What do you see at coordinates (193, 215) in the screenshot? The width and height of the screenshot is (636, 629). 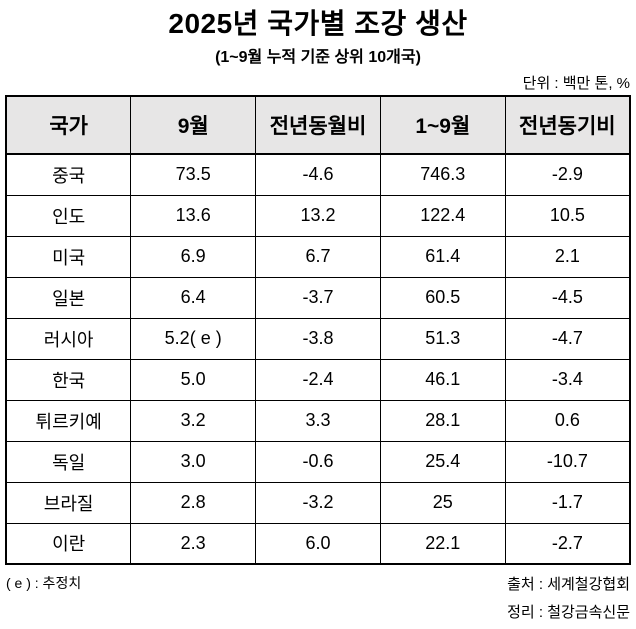 I see `cell-value: 13.6` at bounding box center [193, 215].